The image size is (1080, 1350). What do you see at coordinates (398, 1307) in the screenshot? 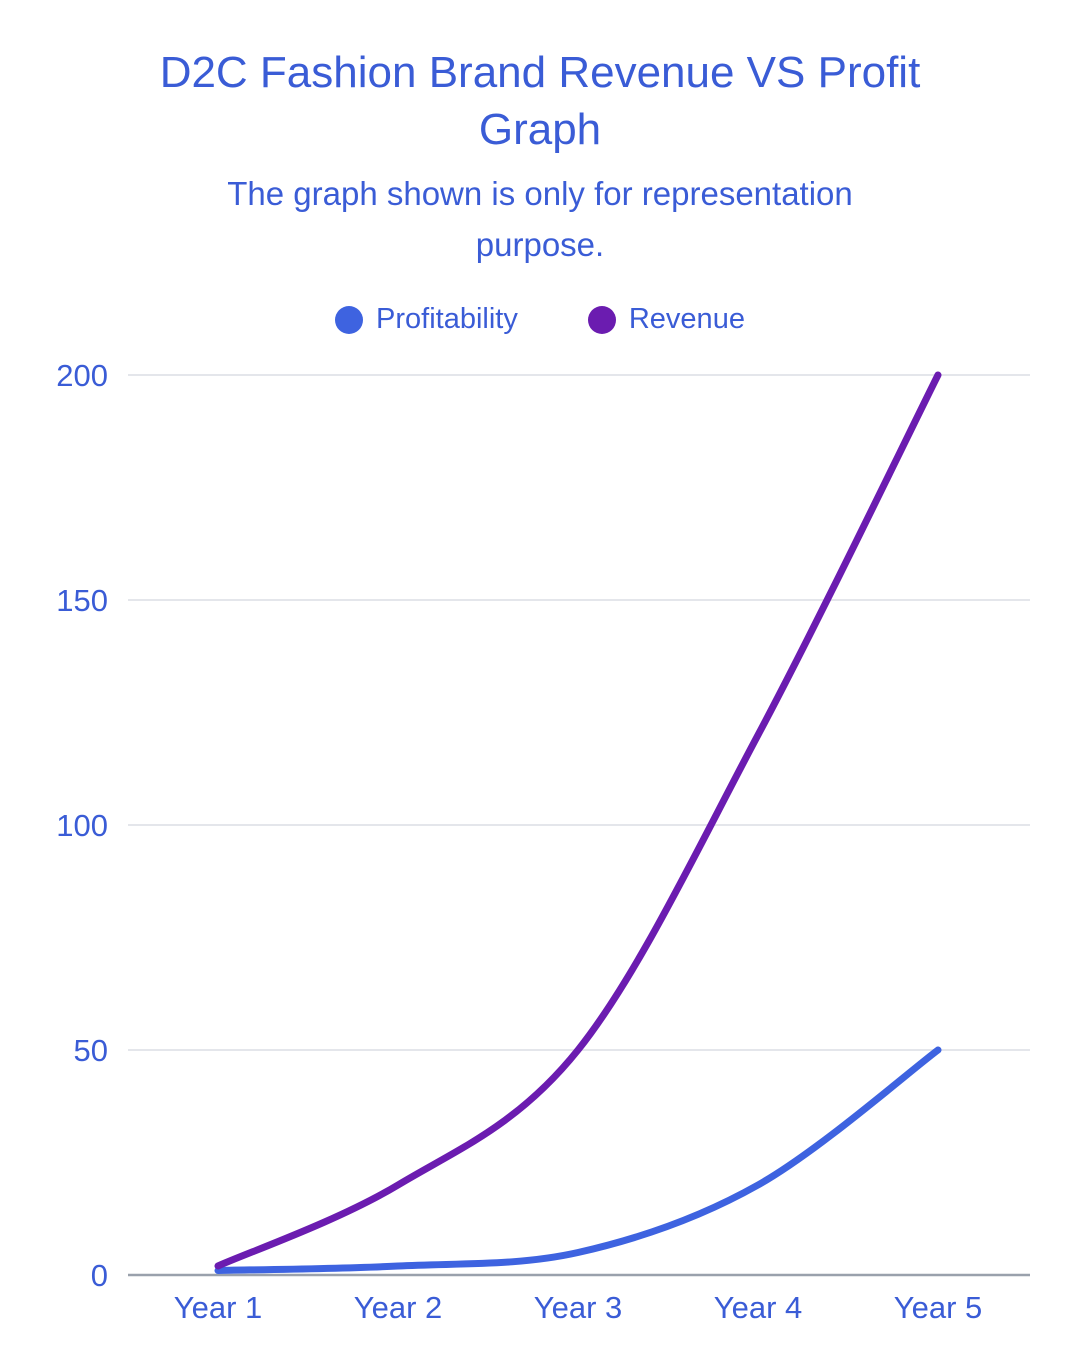
I see `x-tick-label: Year 2` at bounding box center [398, 1307].